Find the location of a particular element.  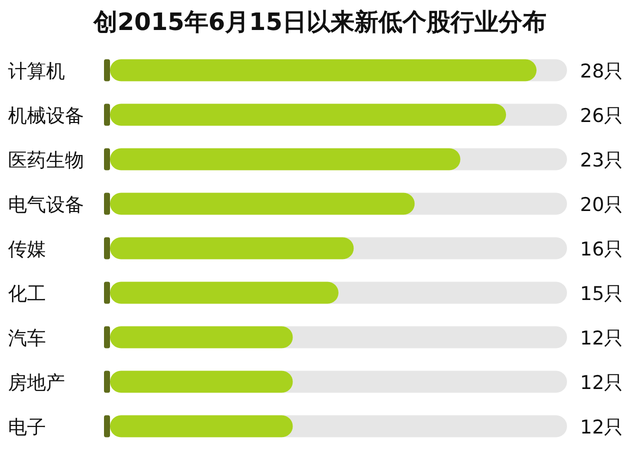

y-tick-label: 房地产 is located at coordinates (36, 383).